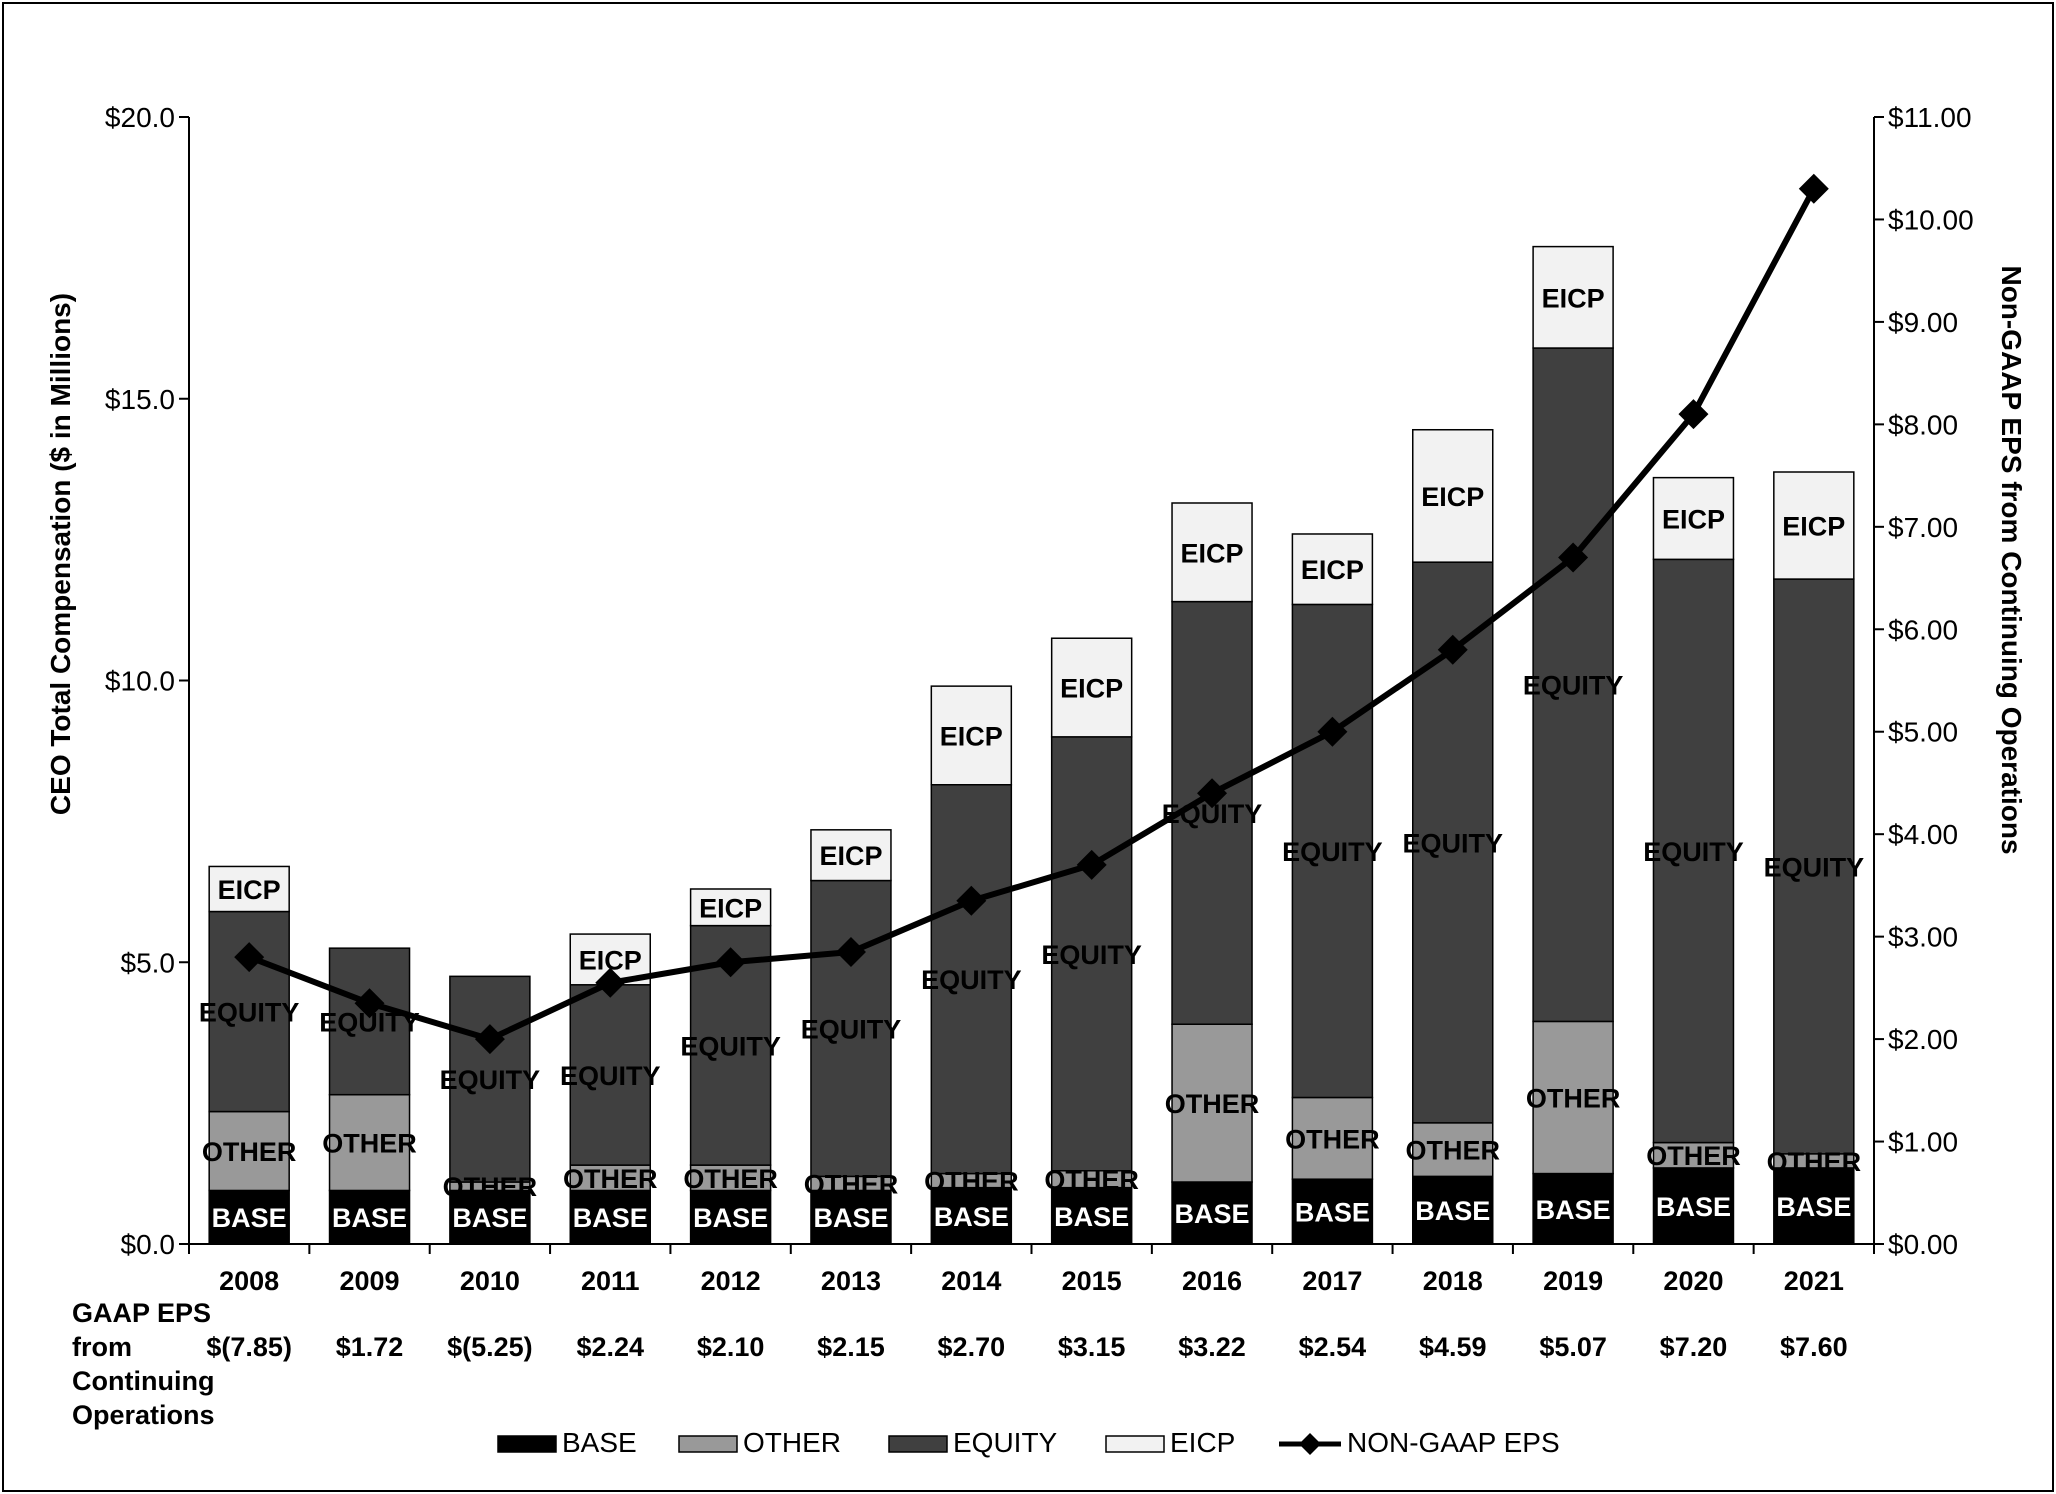 The image size is (2056, 1494). I want to click on bar-base-2014, so click(971, 1215).